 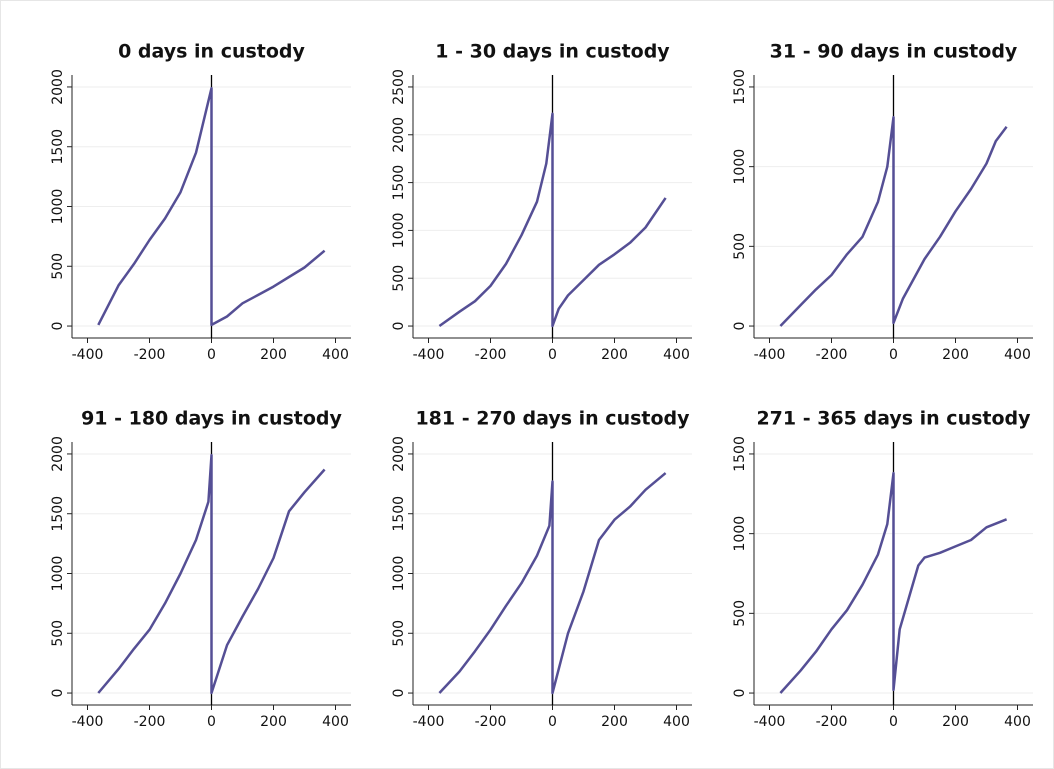 I want to click on y-tick-label: 2500, so click(x=399, y=87).